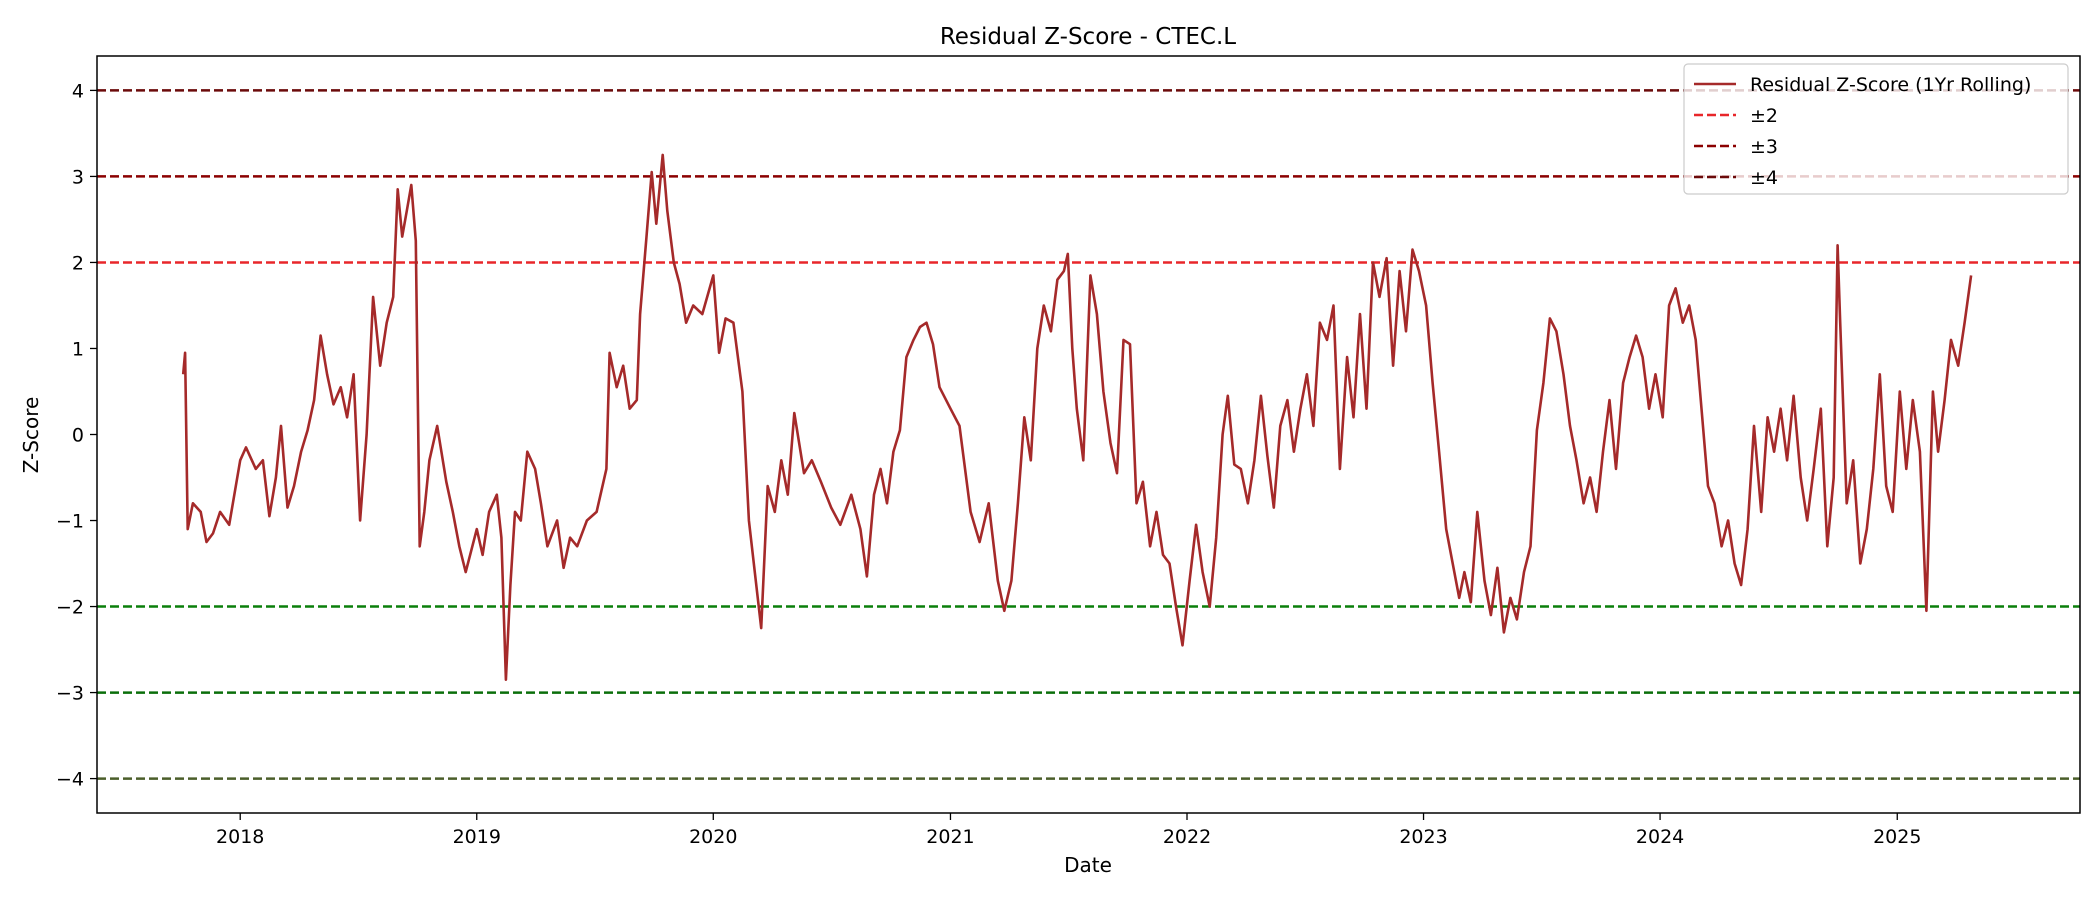 Image resolution: width=2100 pixels, height=900 pixels. What do you see at coordinates (1764, 178) in the screenshot?
I see `legend-label: ±4` at bounding box center [1764, 178].